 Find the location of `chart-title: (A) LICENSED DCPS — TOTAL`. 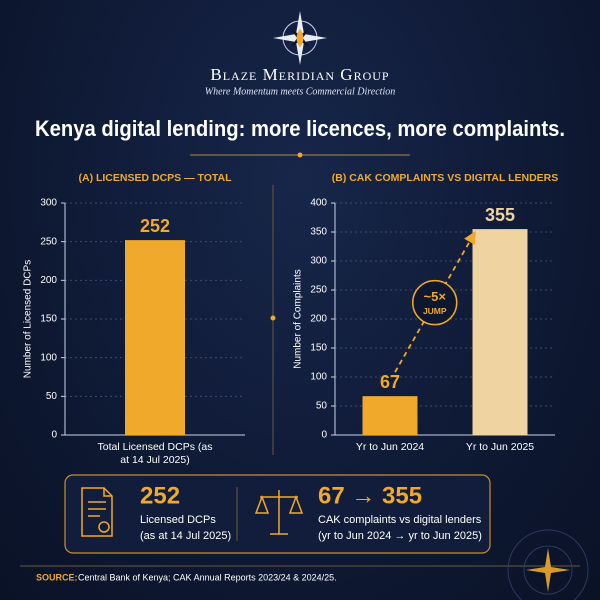

chart-title: (A) LICENSED DCPS — TOTAL is located at coordinates (155, 178).